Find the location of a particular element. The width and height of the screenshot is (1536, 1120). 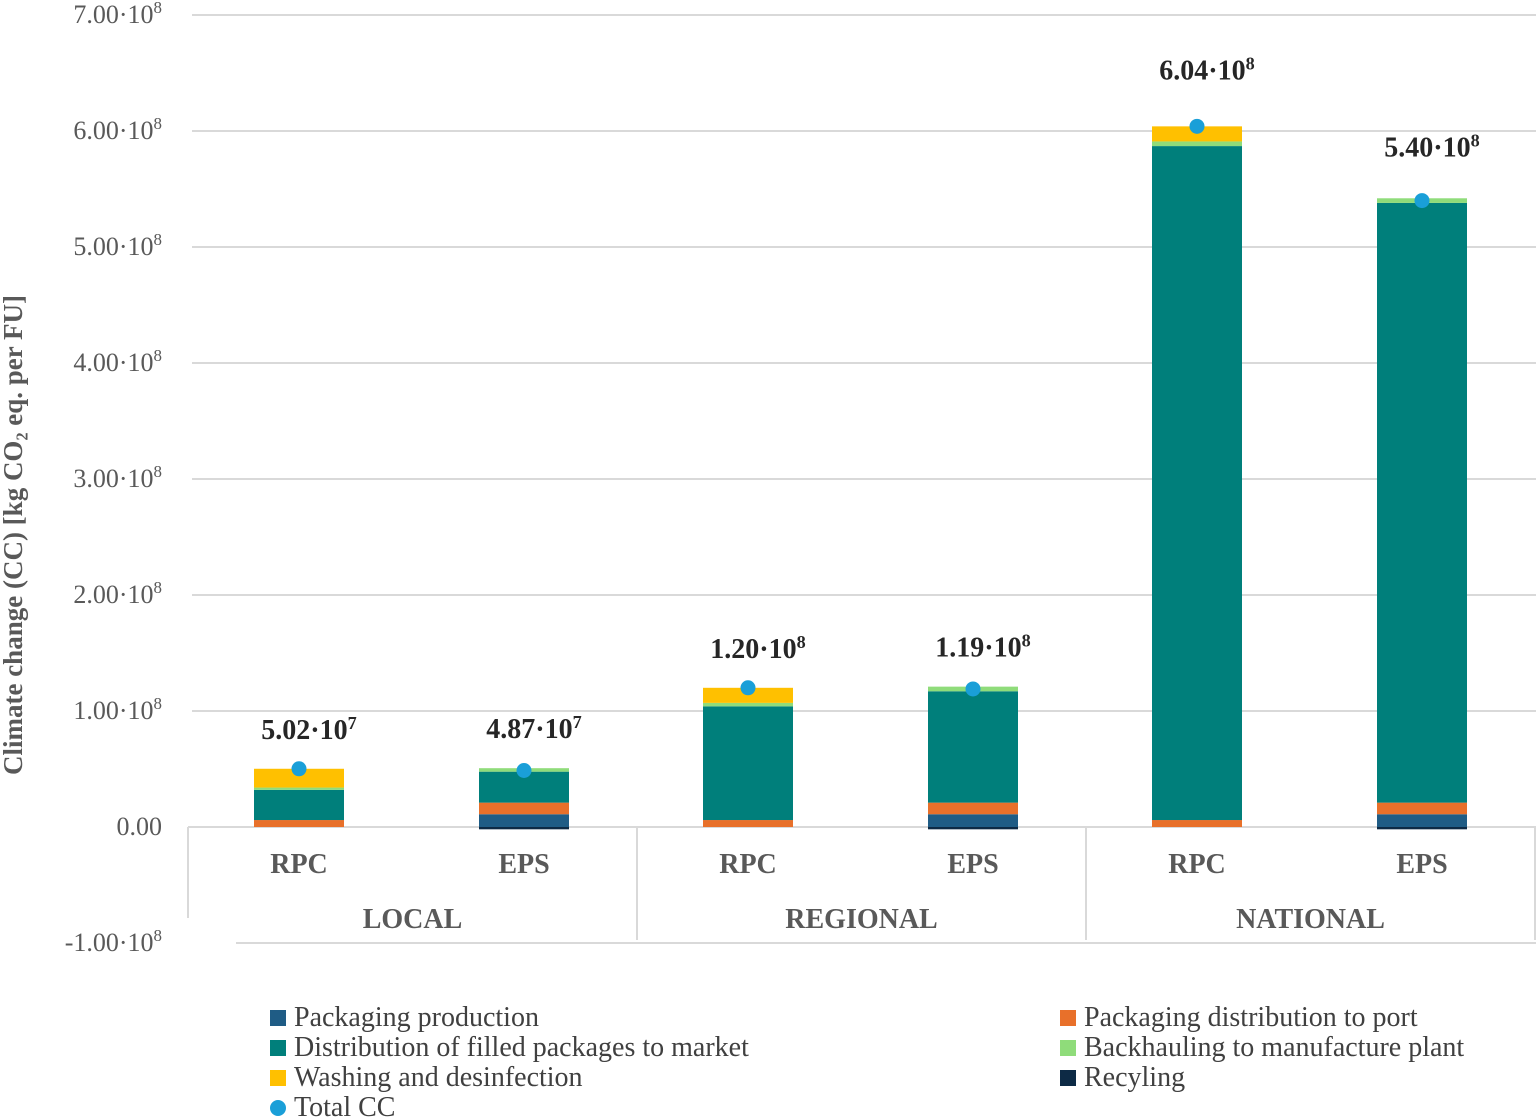

y-tick-label: 2.00·10⁸ is located at coordinates (117, 593).